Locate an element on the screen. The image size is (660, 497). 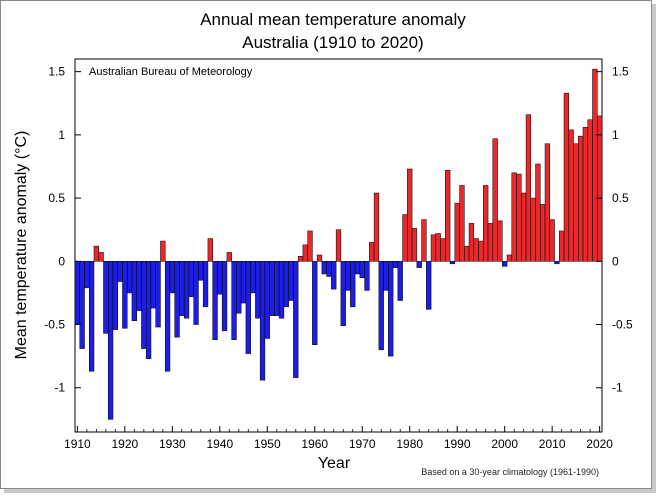
bar-1971 is located at coordinates (367, 276).